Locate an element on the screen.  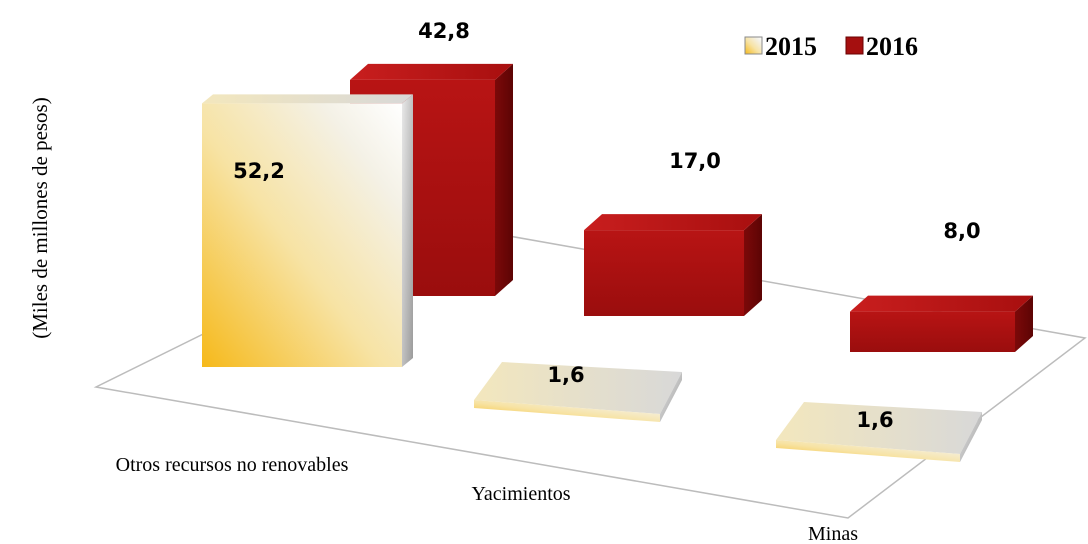
bar-2015-2-top is located at coordinates (578, 388).